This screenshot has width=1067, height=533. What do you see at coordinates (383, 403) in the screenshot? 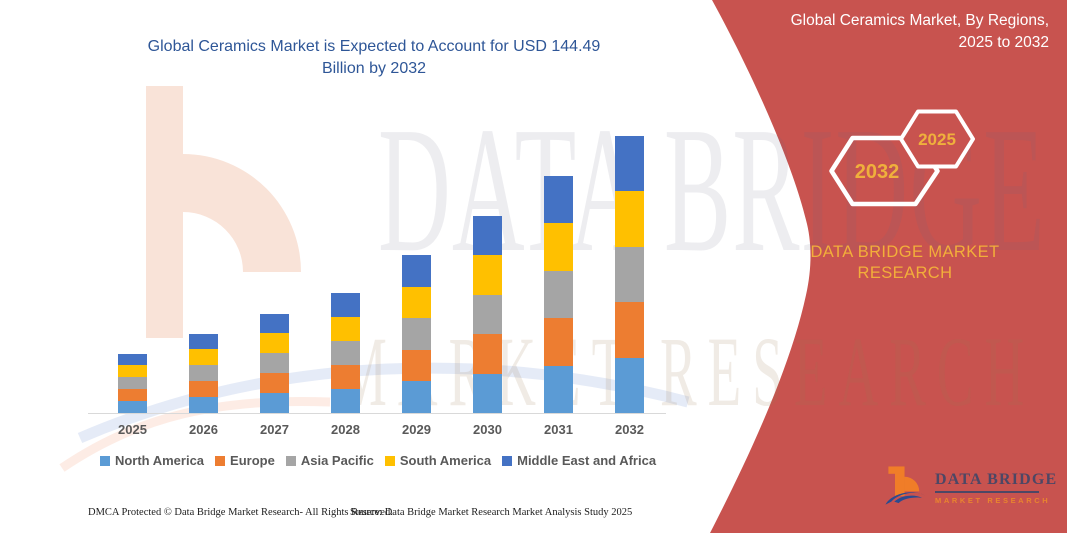
I see `decorative-swoosh-blue` at bounding box center [383, 403].